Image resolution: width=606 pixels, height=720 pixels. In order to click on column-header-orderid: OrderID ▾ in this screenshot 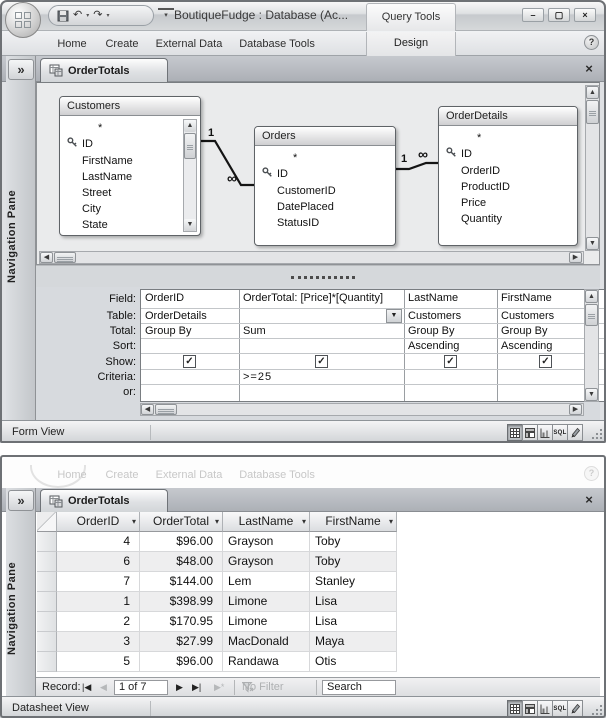, I will do `click(98, 522)`.